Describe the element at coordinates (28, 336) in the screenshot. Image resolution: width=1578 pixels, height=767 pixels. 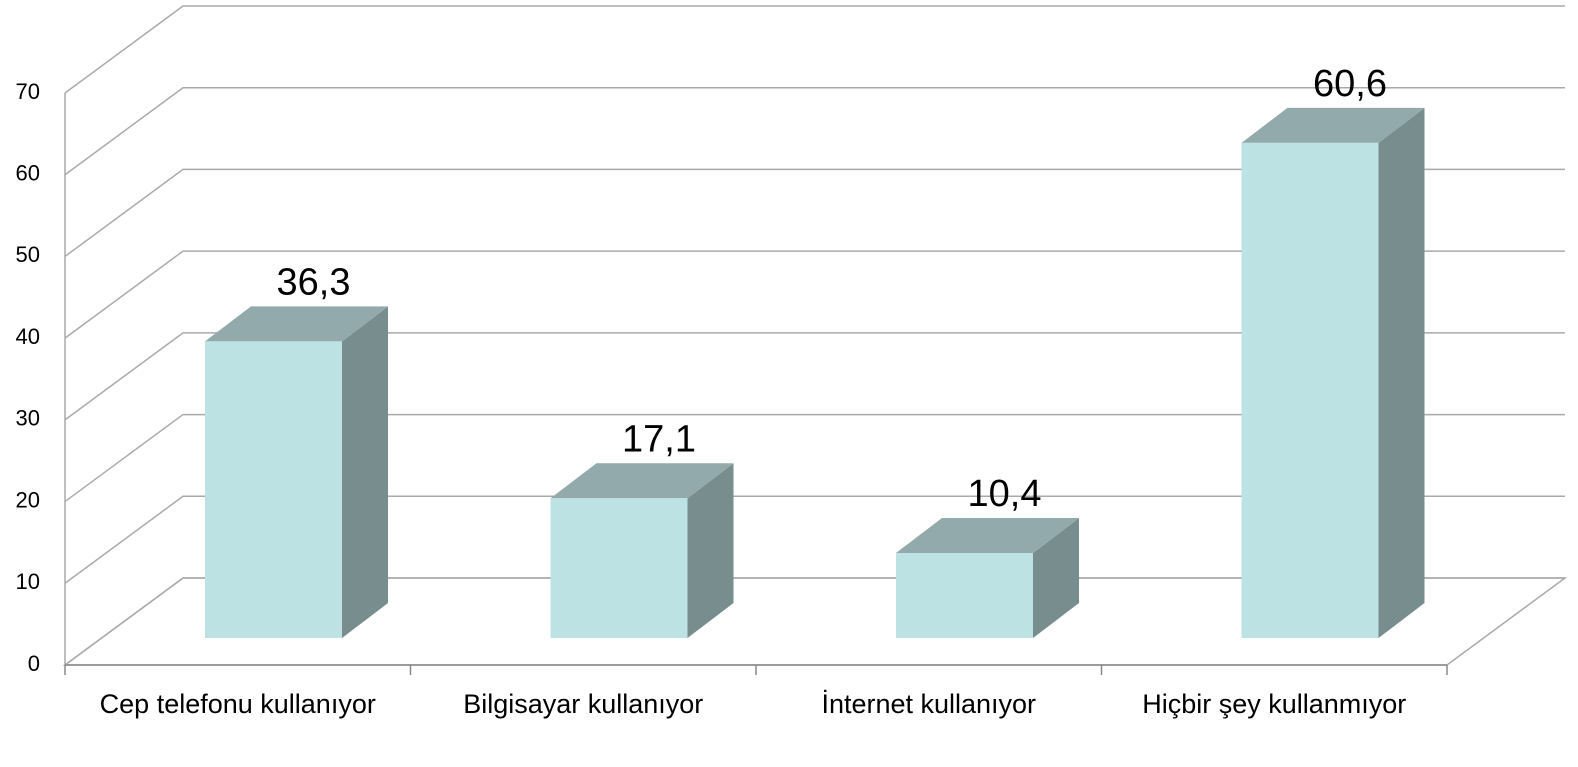
I see `y-tick-label: 40` at that location.